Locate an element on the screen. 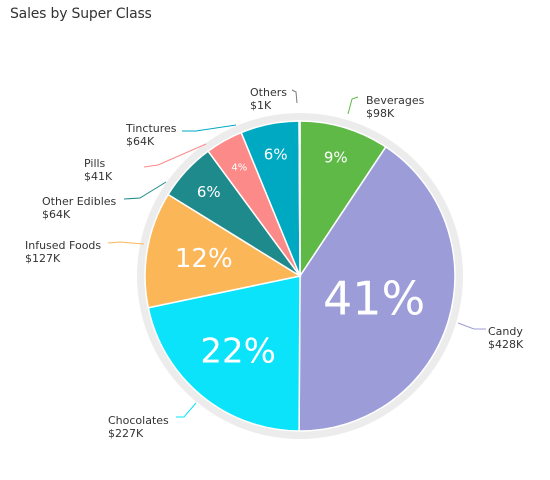  slice-value-infused-foods: $127K is located at coordinates (43, 258).